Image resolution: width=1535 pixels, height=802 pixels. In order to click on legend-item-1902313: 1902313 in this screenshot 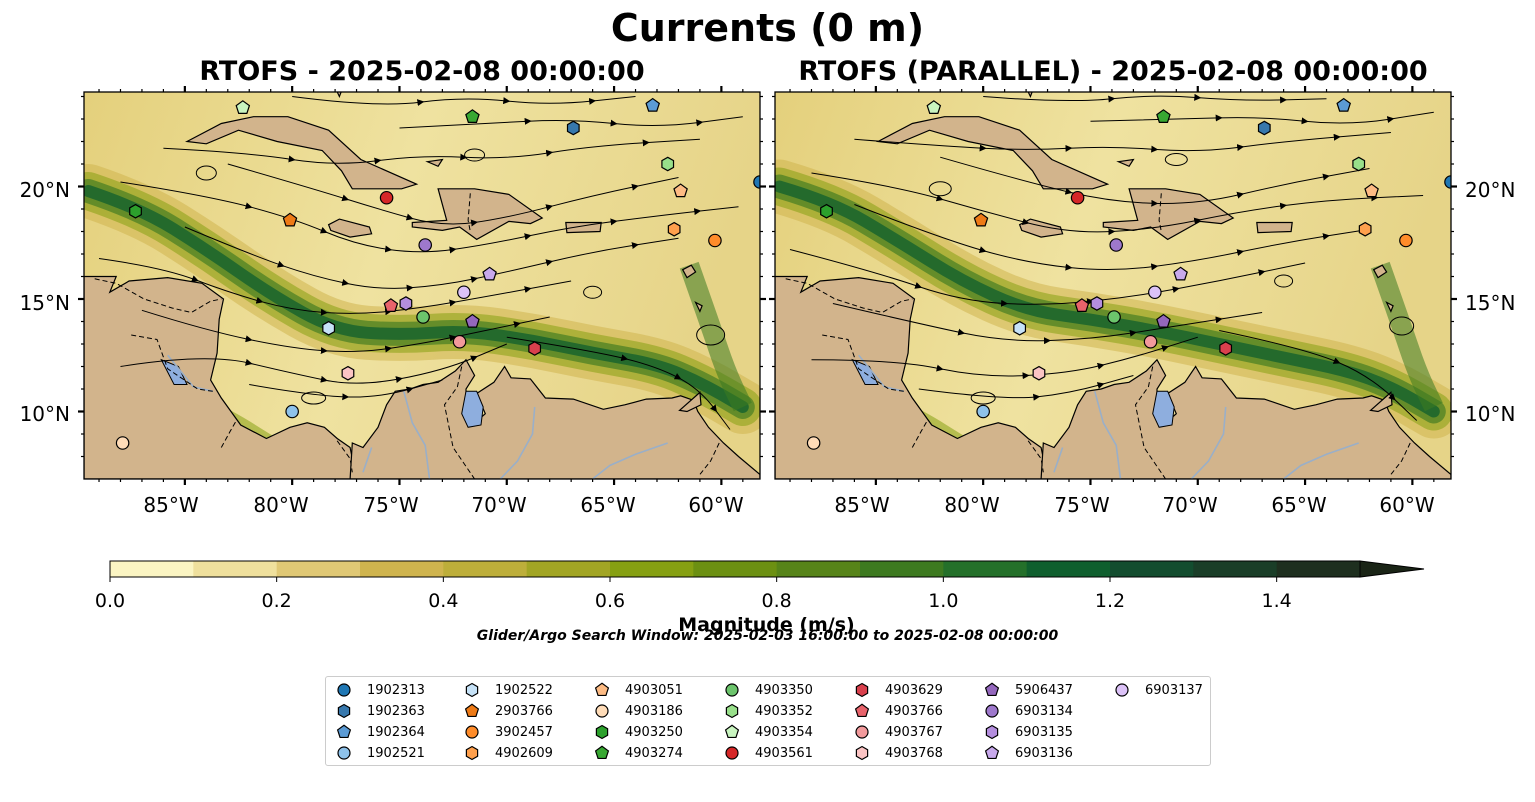, I will do `click(380, 690)`.